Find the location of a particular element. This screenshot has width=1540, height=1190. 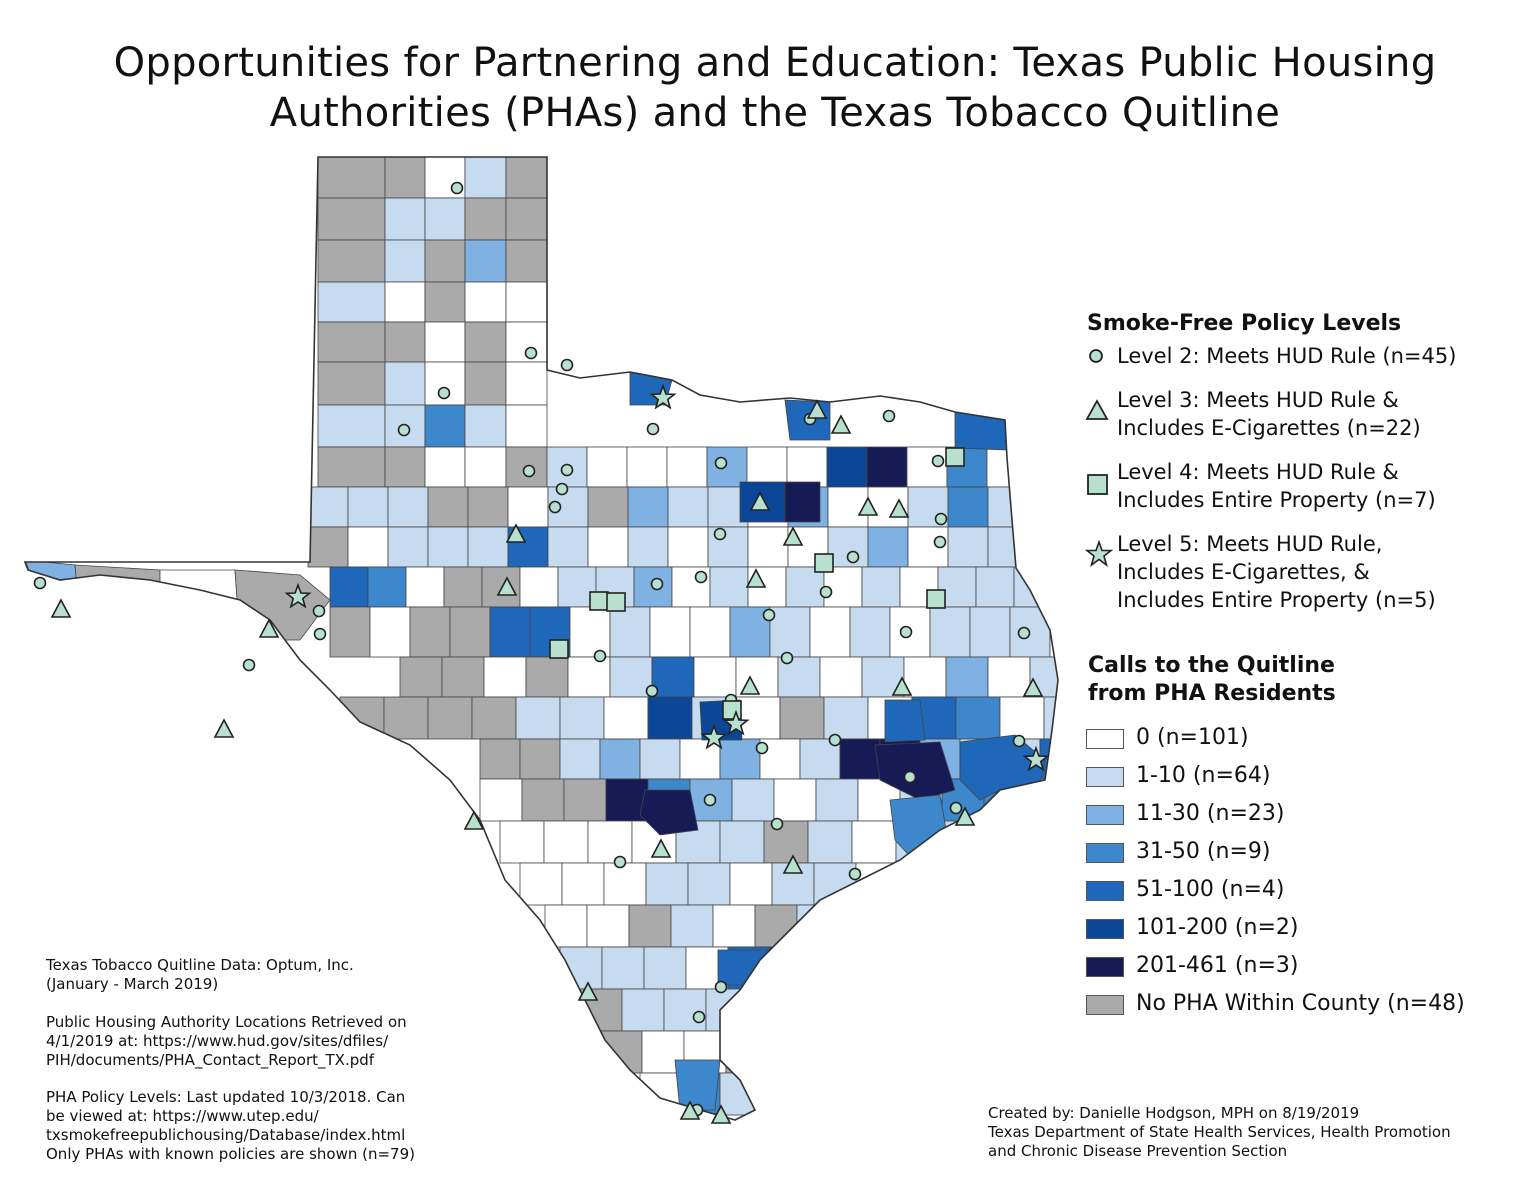

policy-legend-heading: Smoke-Free Policy Levels is located at coordinates (1244, 323).